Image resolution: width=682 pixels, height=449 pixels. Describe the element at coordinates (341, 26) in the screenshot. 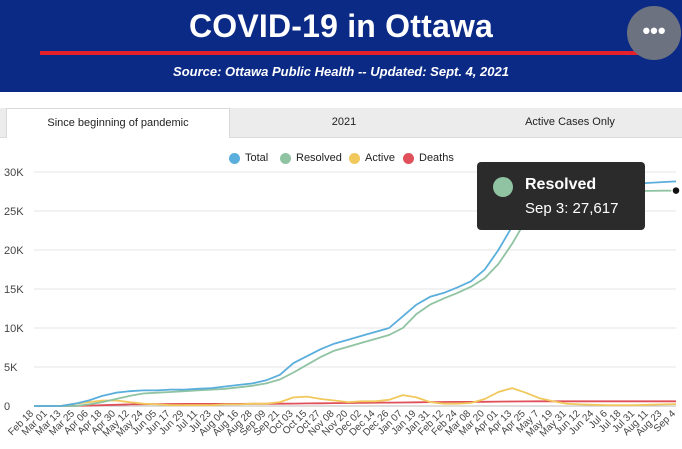

I see `page-title: COVID-19 in Ottawa` at that location.